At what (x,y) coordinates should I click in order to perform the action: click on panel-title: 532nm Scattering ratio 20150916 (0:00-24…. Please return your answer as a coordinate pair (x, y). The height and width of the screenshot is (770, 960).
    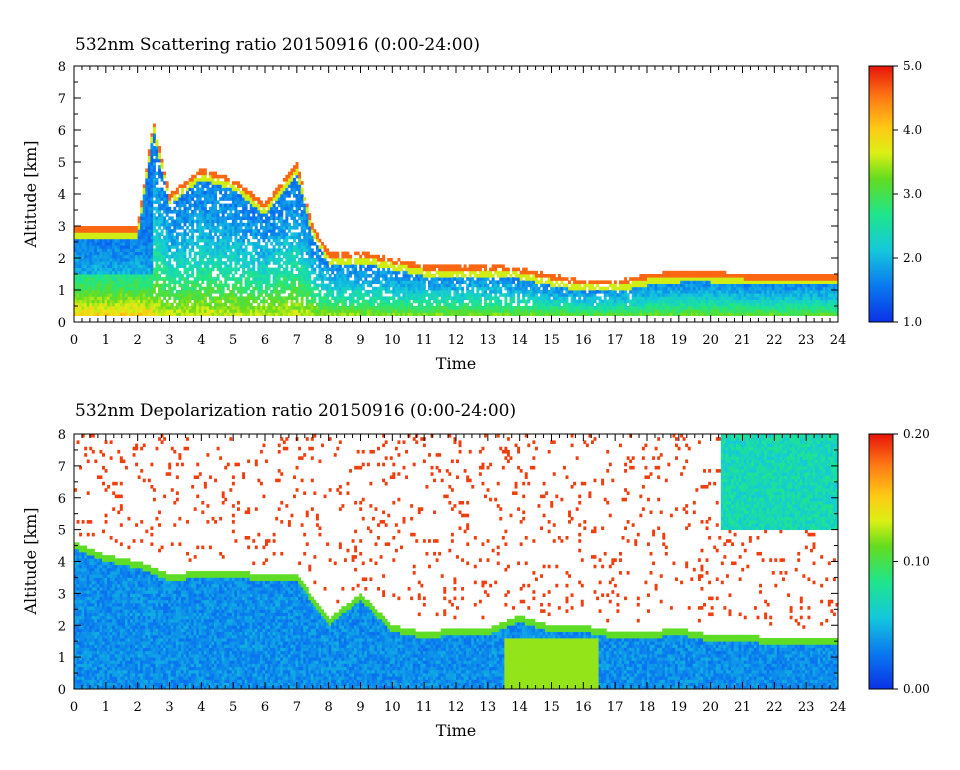
    Looking at the image, I should click on (277, 45).